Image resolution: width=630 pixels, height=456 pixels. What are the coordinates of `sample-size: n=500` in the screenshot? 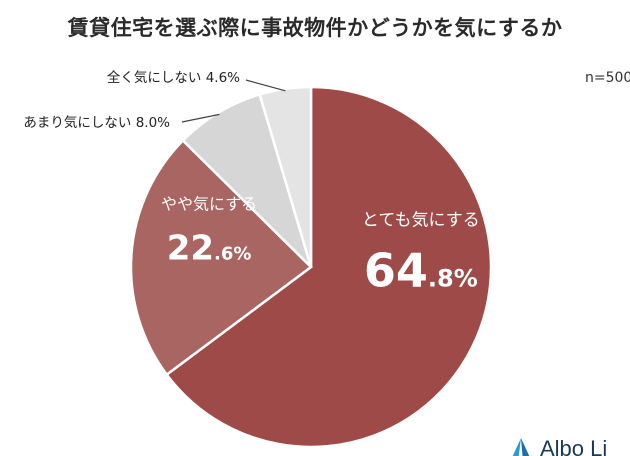 It's located at (607, 78).